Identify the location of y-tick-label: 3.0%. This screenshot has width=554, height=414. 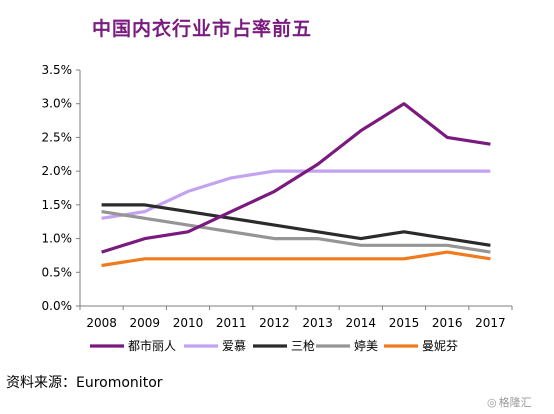
(57, 104).